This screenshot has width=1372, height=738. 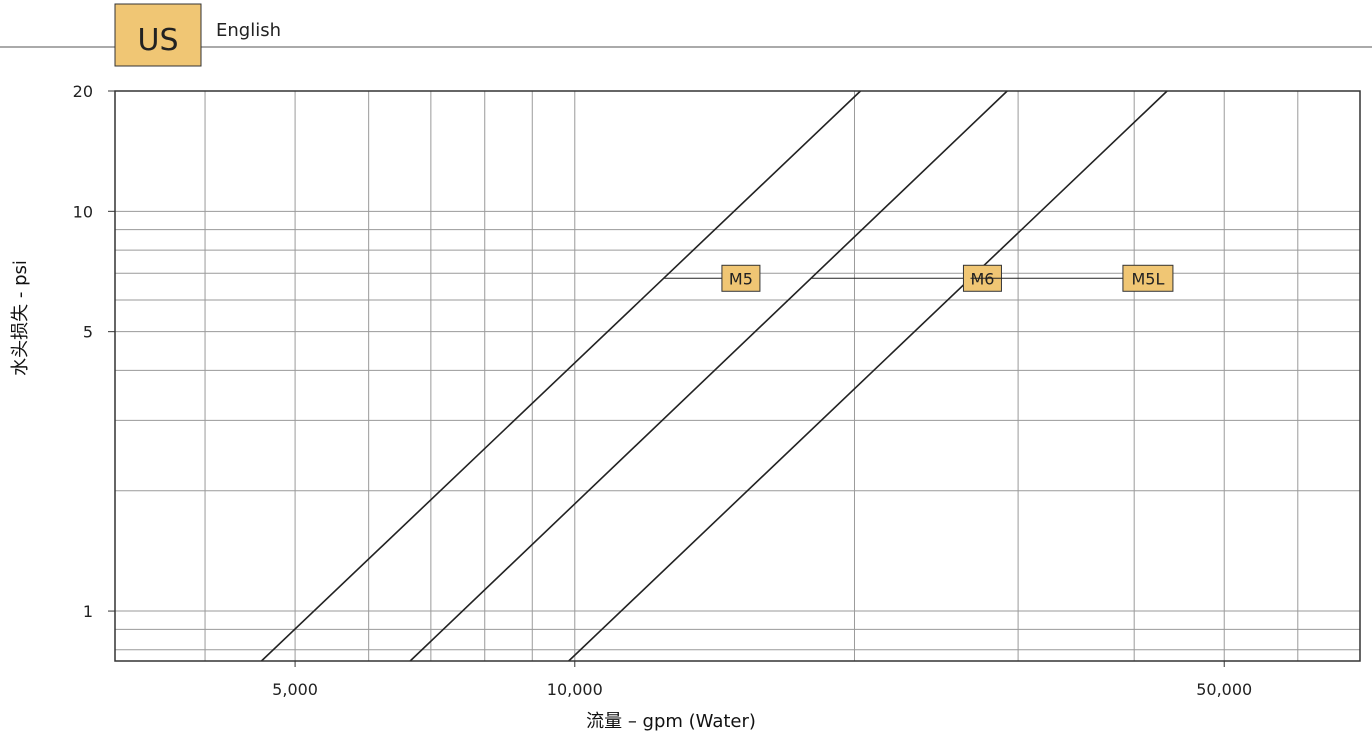 I want to click on series-label-m5: M5, so click(x=741, y=278).